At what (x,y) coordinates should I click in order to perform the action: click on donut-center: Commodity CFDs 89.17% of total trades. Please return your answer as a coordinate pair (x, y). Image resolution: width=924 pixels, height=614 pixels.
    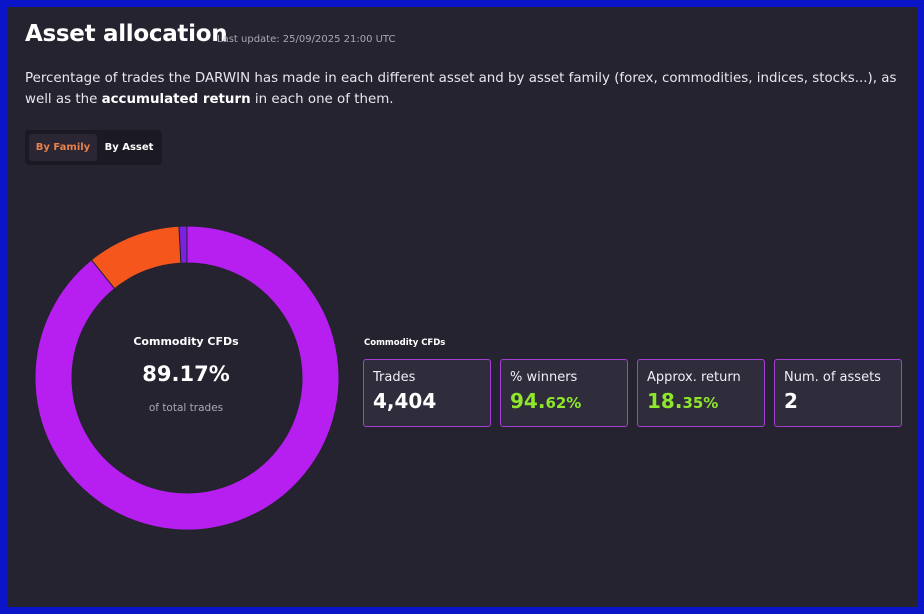
    Looking at the image, I should click on (186, 374).